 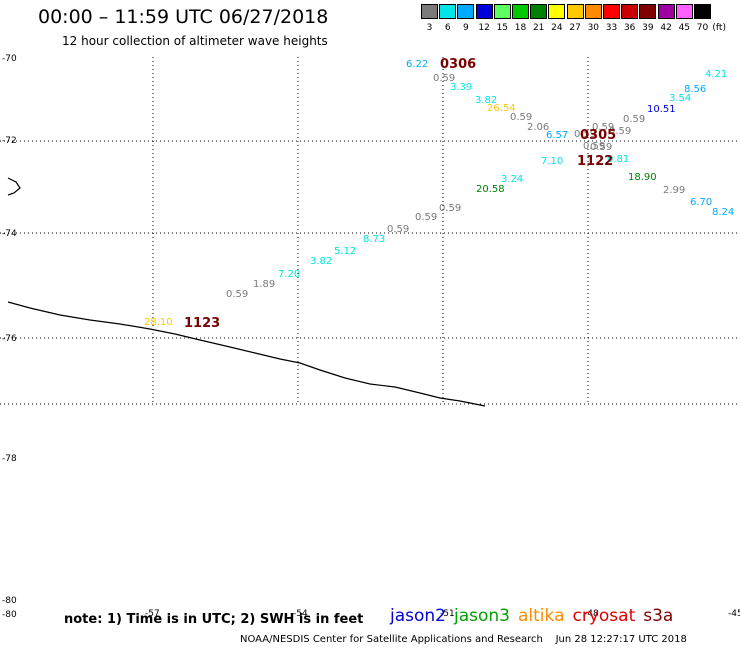 I want to click on wave-height-value: 28.10, so click(x=158, y=322).